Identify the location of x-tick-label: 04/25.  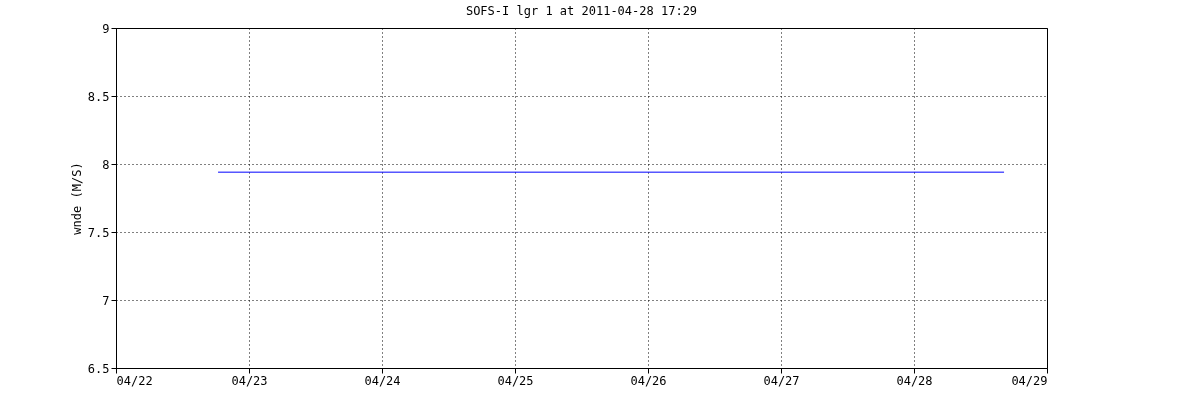
(515, 380).